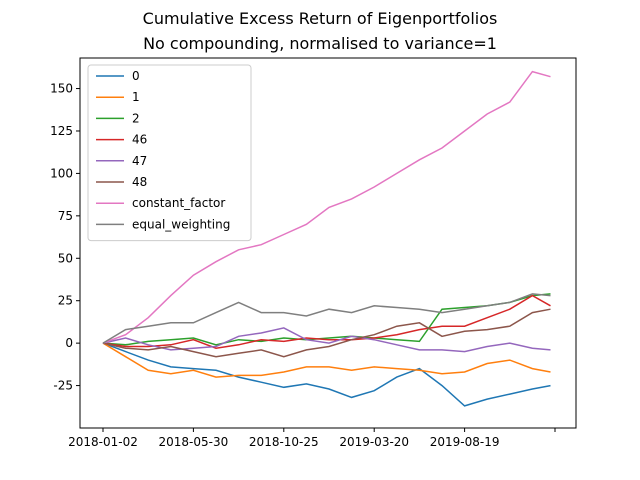 Image resolution: width=640 pixels, height=480 pixels. Describe the element at coordinates (136, 118) in the screenshot. I see `legend-label: 2` at that location.